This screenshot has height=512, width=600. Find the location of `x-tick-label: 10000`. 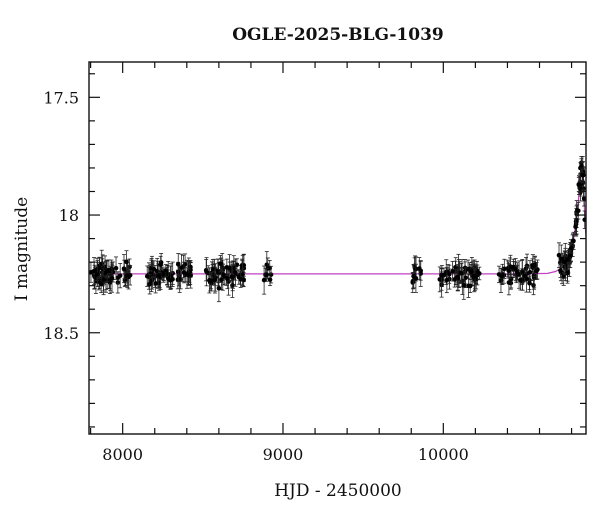

x-tick-label: 10000 is located at coordinates (443, 454).